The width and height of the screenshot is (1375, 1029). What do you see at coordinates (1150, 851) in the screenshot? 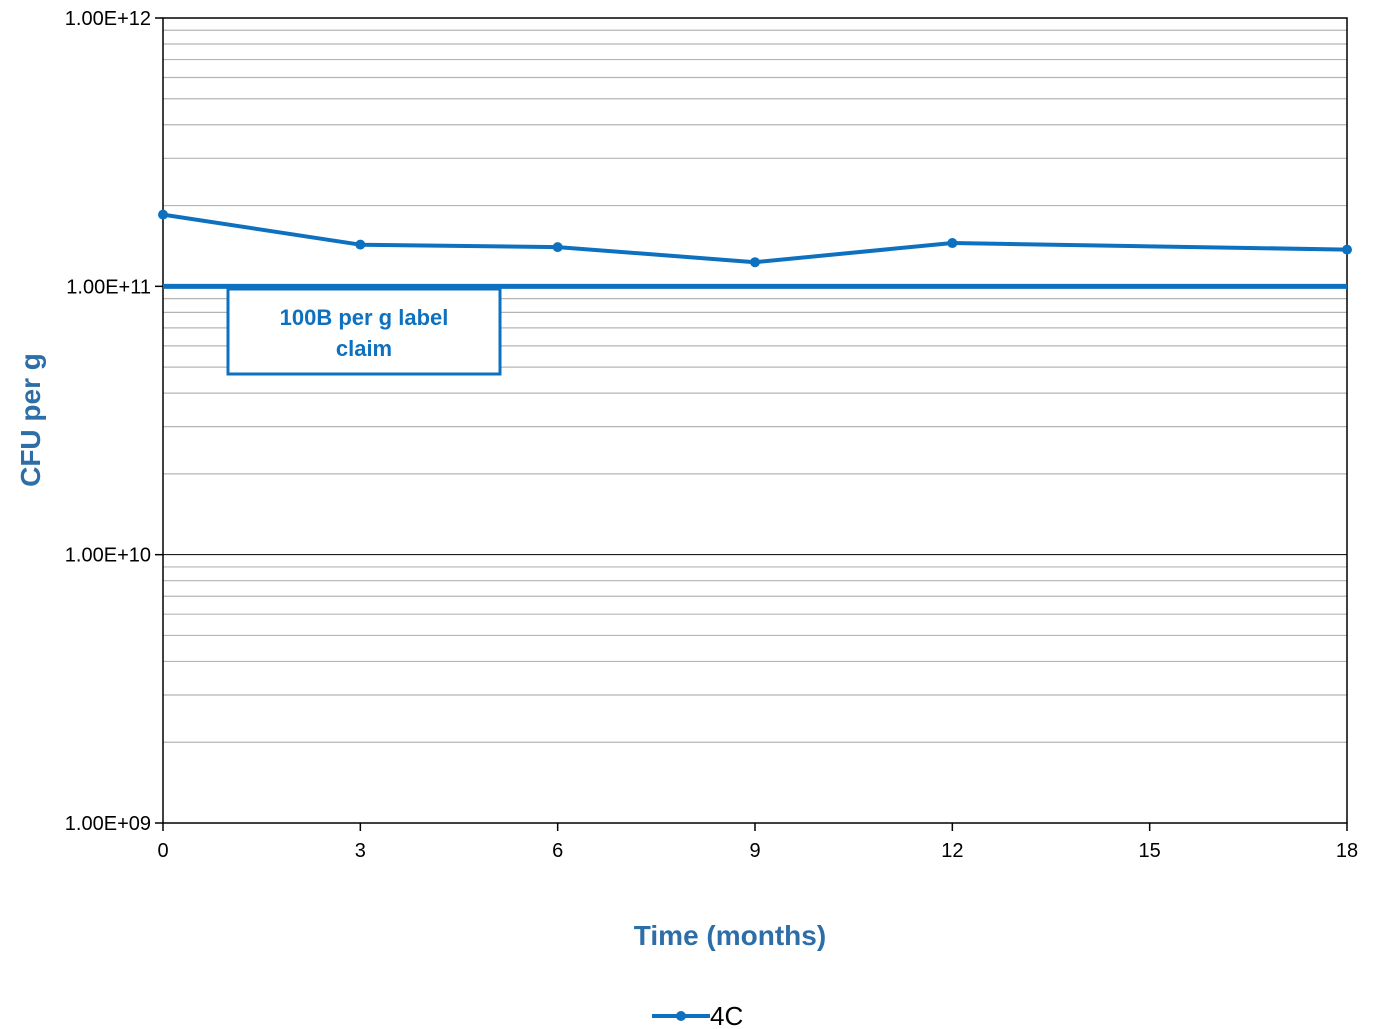
I see `x-tick-label: 15` at bounding box center [1150, 851].